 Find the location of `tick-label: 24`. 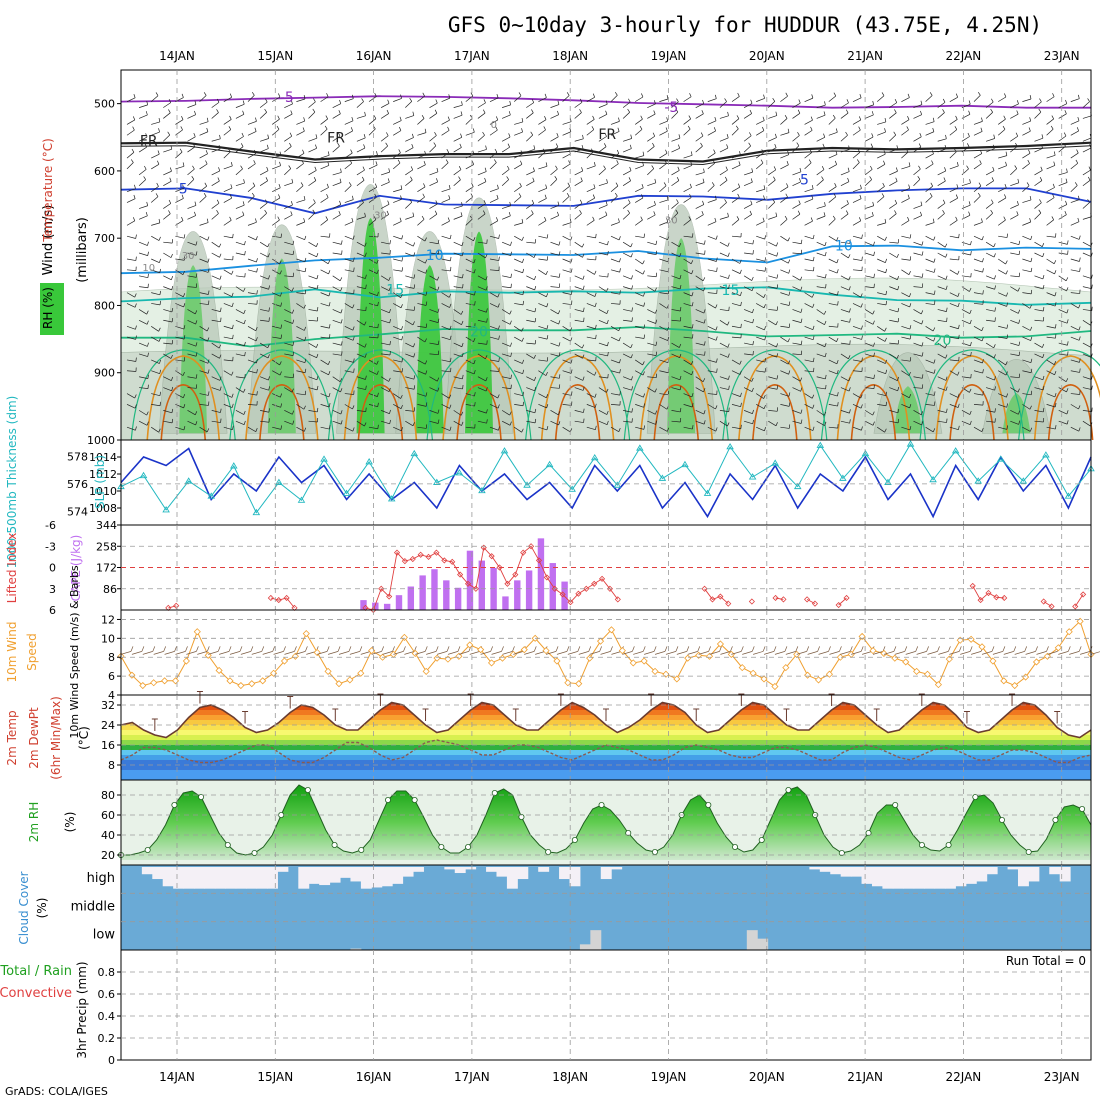

tick-label: 24 is located at coordinates (108, 725).